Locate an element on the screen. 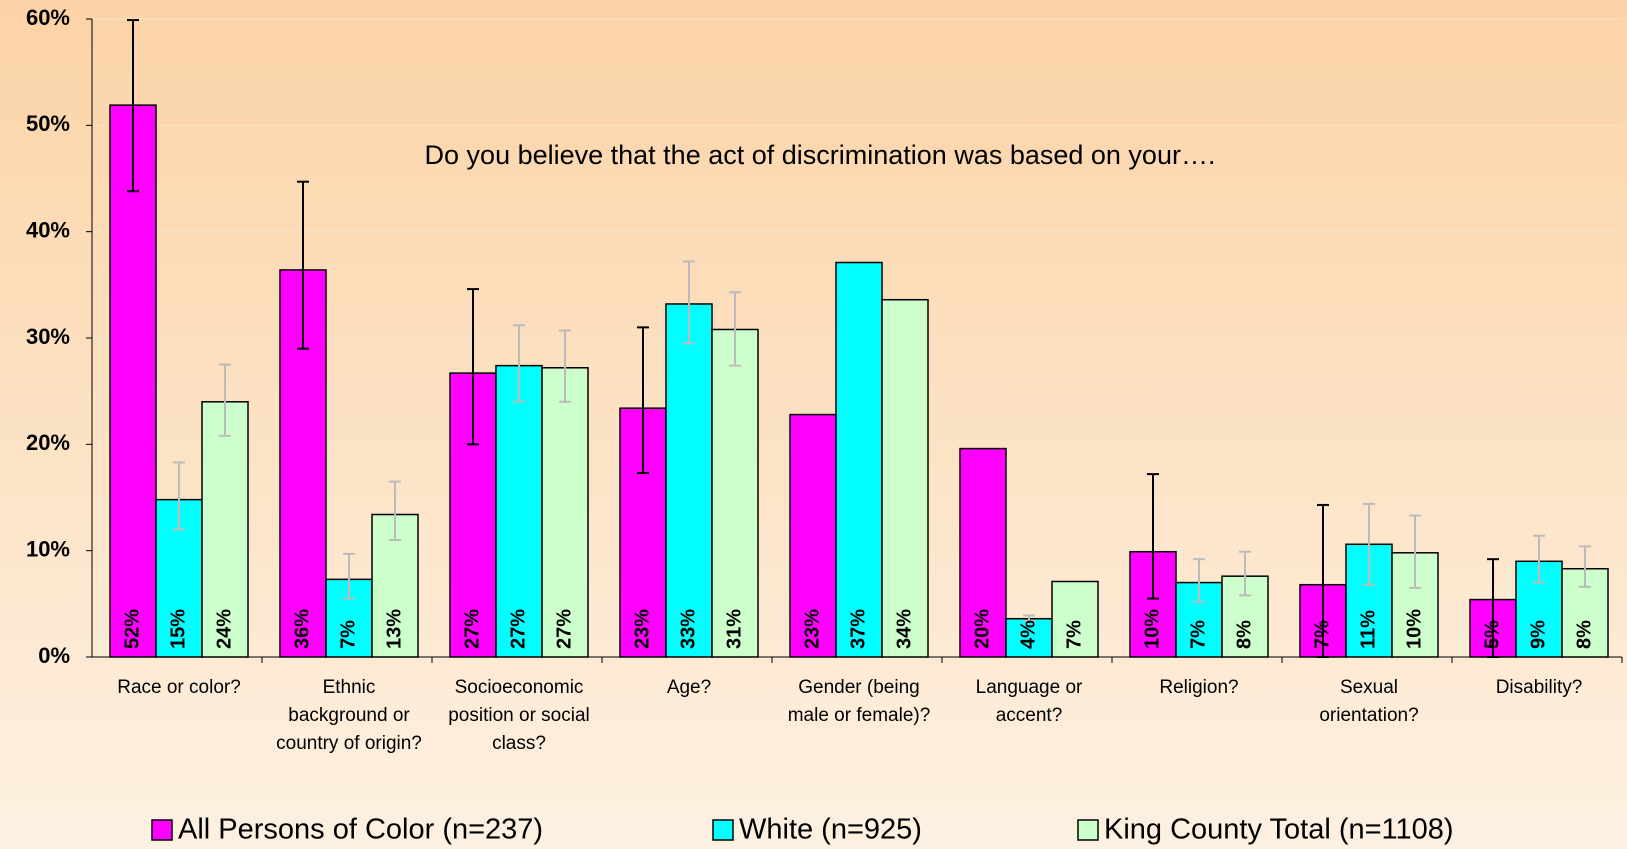  legend-label: White (n=925) is located at coordinates (830, 830).